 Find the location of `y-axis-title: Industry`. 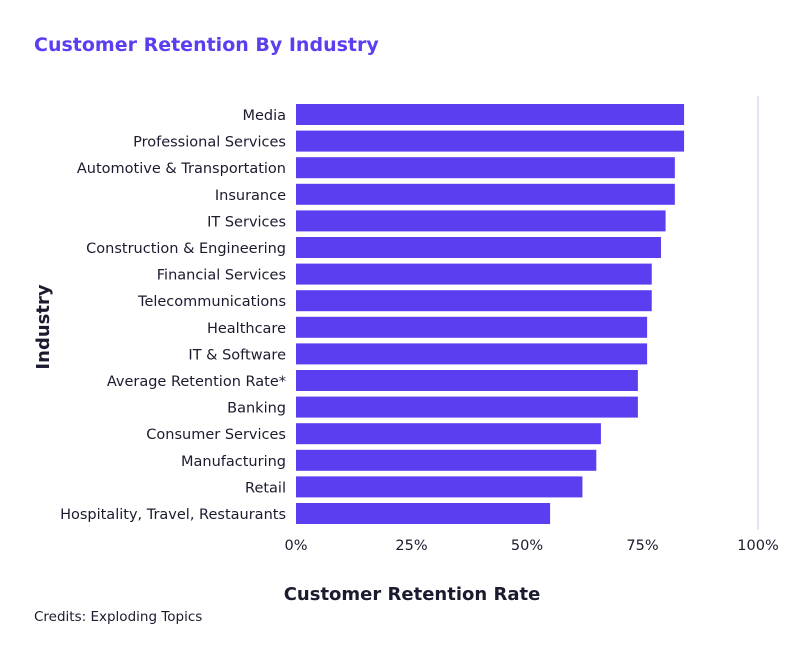

y-axis-title: Industry is located at coordinates (43, 326).